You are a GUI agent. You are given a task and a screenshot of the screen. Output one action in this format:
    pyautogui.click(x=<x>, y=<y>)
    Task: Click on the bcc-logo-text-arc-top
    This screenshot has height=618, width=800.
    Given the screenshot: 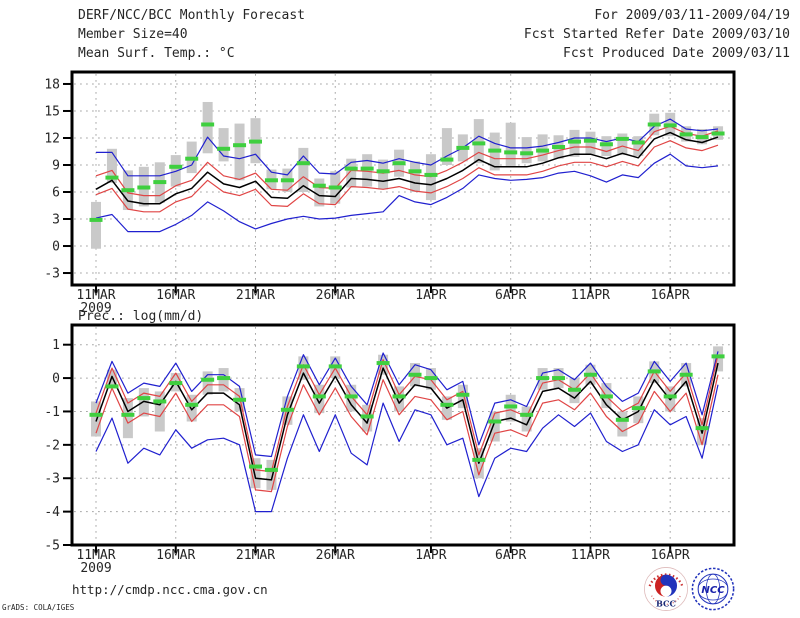 What is the action you would take?
    pyautogui.click(x=666, y=580)
    